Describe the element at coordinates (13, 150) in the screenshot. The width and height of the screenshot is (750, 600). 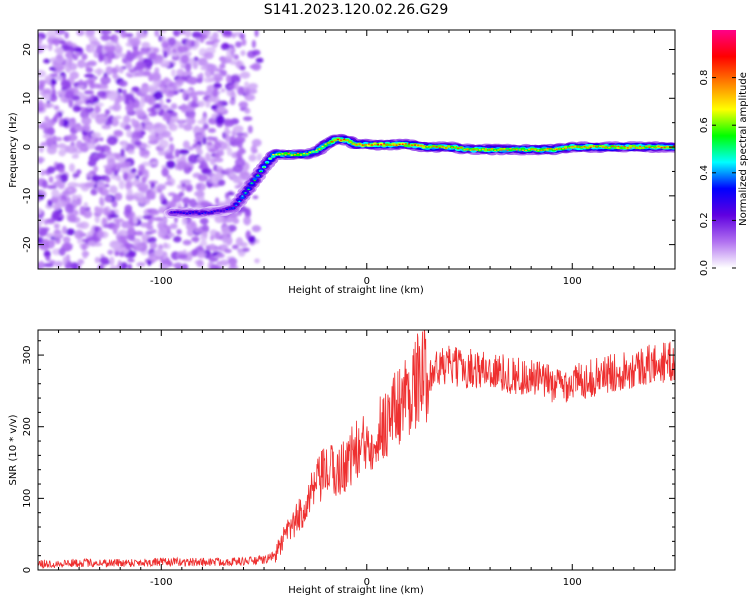
I see `spectrogram-y-label: Frequency (Hz)` at that location.